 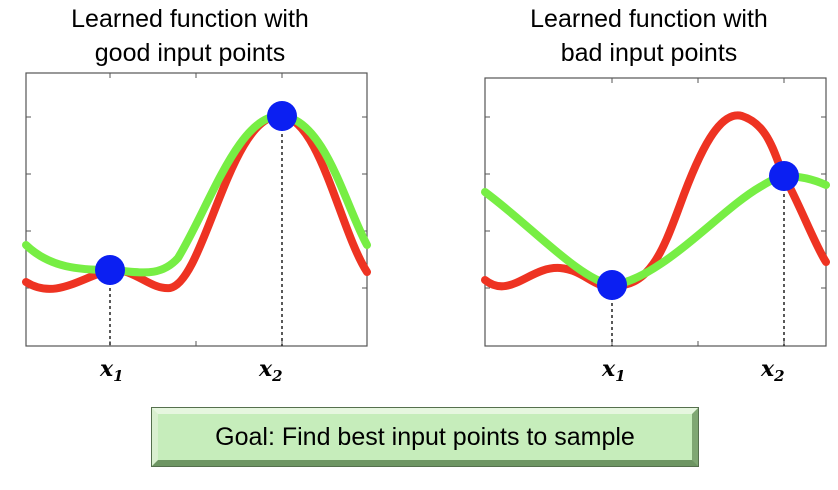 I want to click on goal-banner: Goal: Find best input points to sample, so click(x=425, y=437).